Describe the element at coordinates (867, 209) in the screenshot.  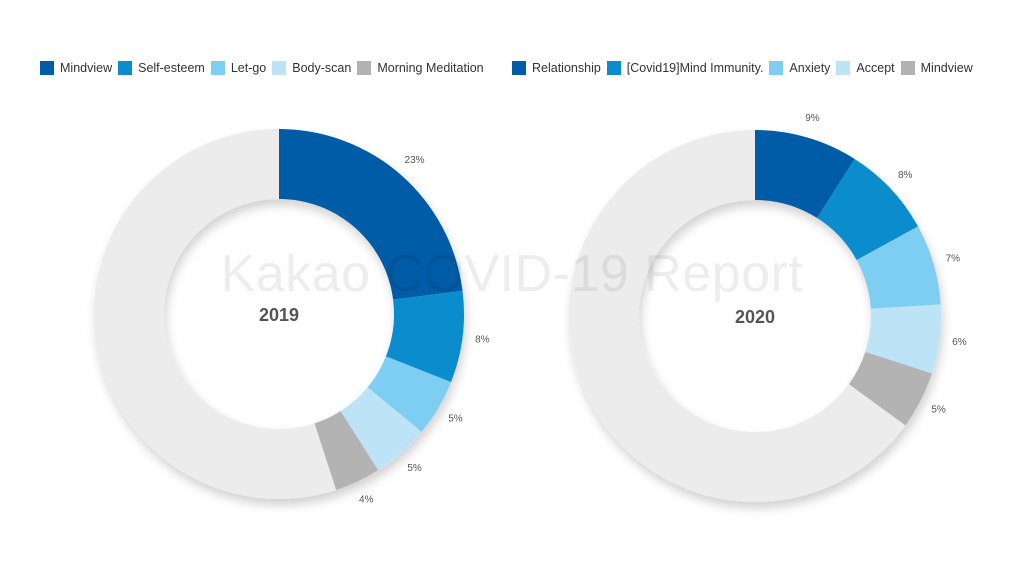
I see `slice-covid19-mind-immunity` at that location.